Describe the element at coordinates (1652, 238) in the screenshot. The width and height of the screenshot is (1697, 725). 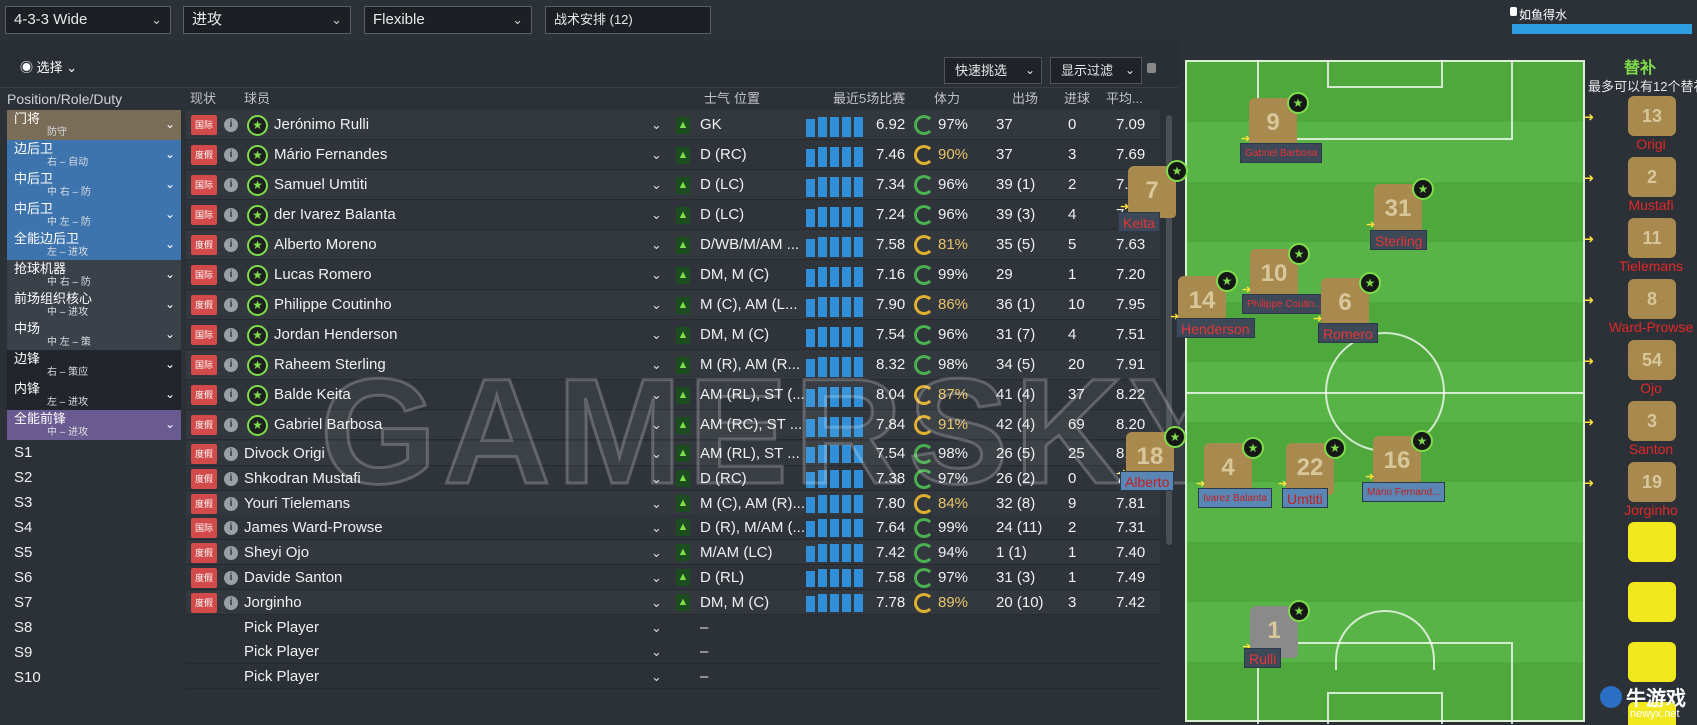
I see `sub-shirt-icon: 11` at that location.